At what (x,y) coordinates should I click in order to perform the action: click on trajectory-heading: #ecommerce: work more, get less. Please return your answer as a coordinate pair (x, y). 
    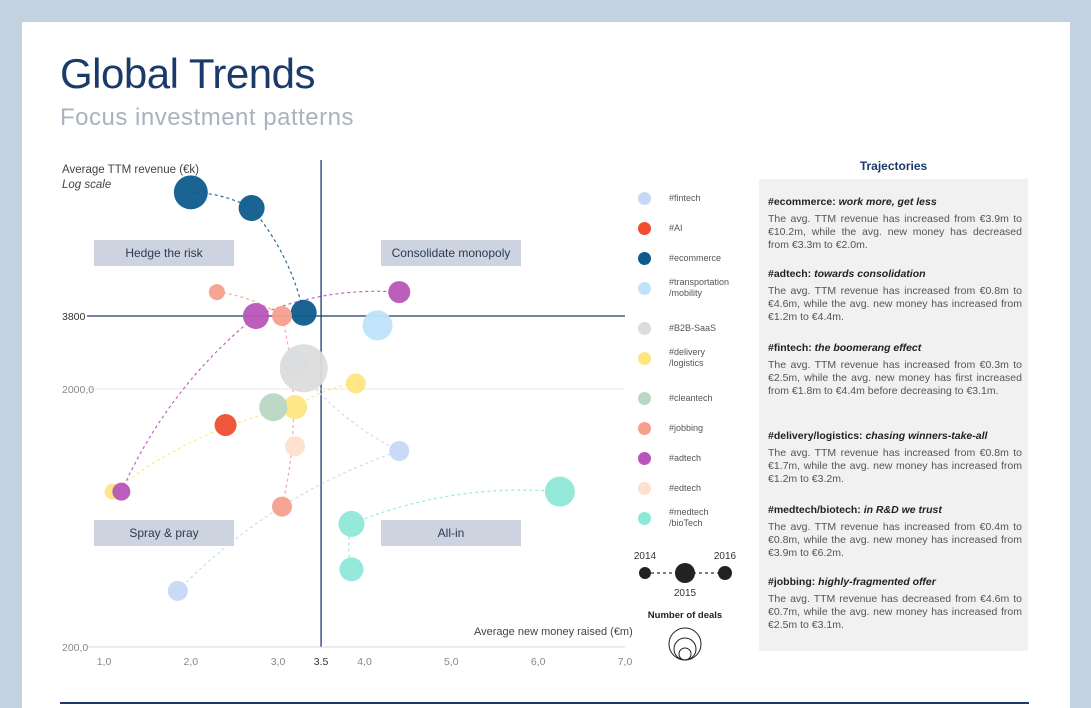
    Looking at the image, I should click on (895, 202).